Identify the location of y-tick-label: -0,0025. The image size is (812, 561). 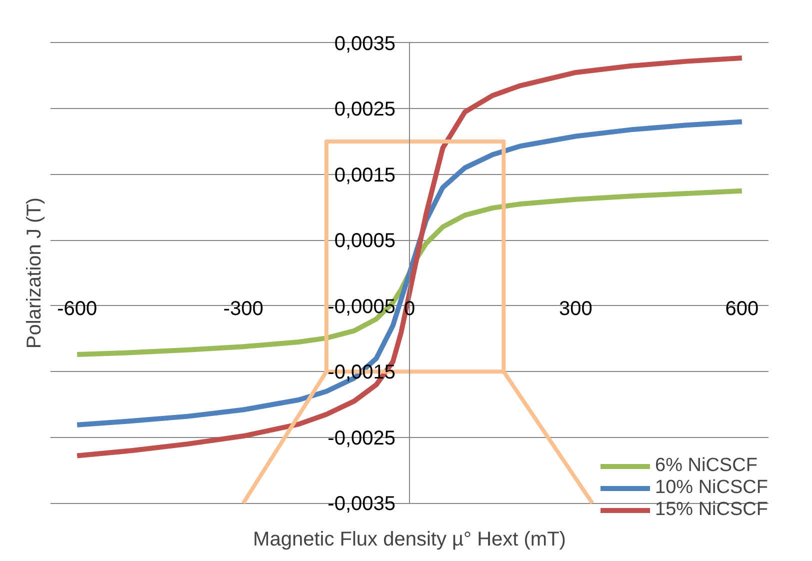
(362, 438).